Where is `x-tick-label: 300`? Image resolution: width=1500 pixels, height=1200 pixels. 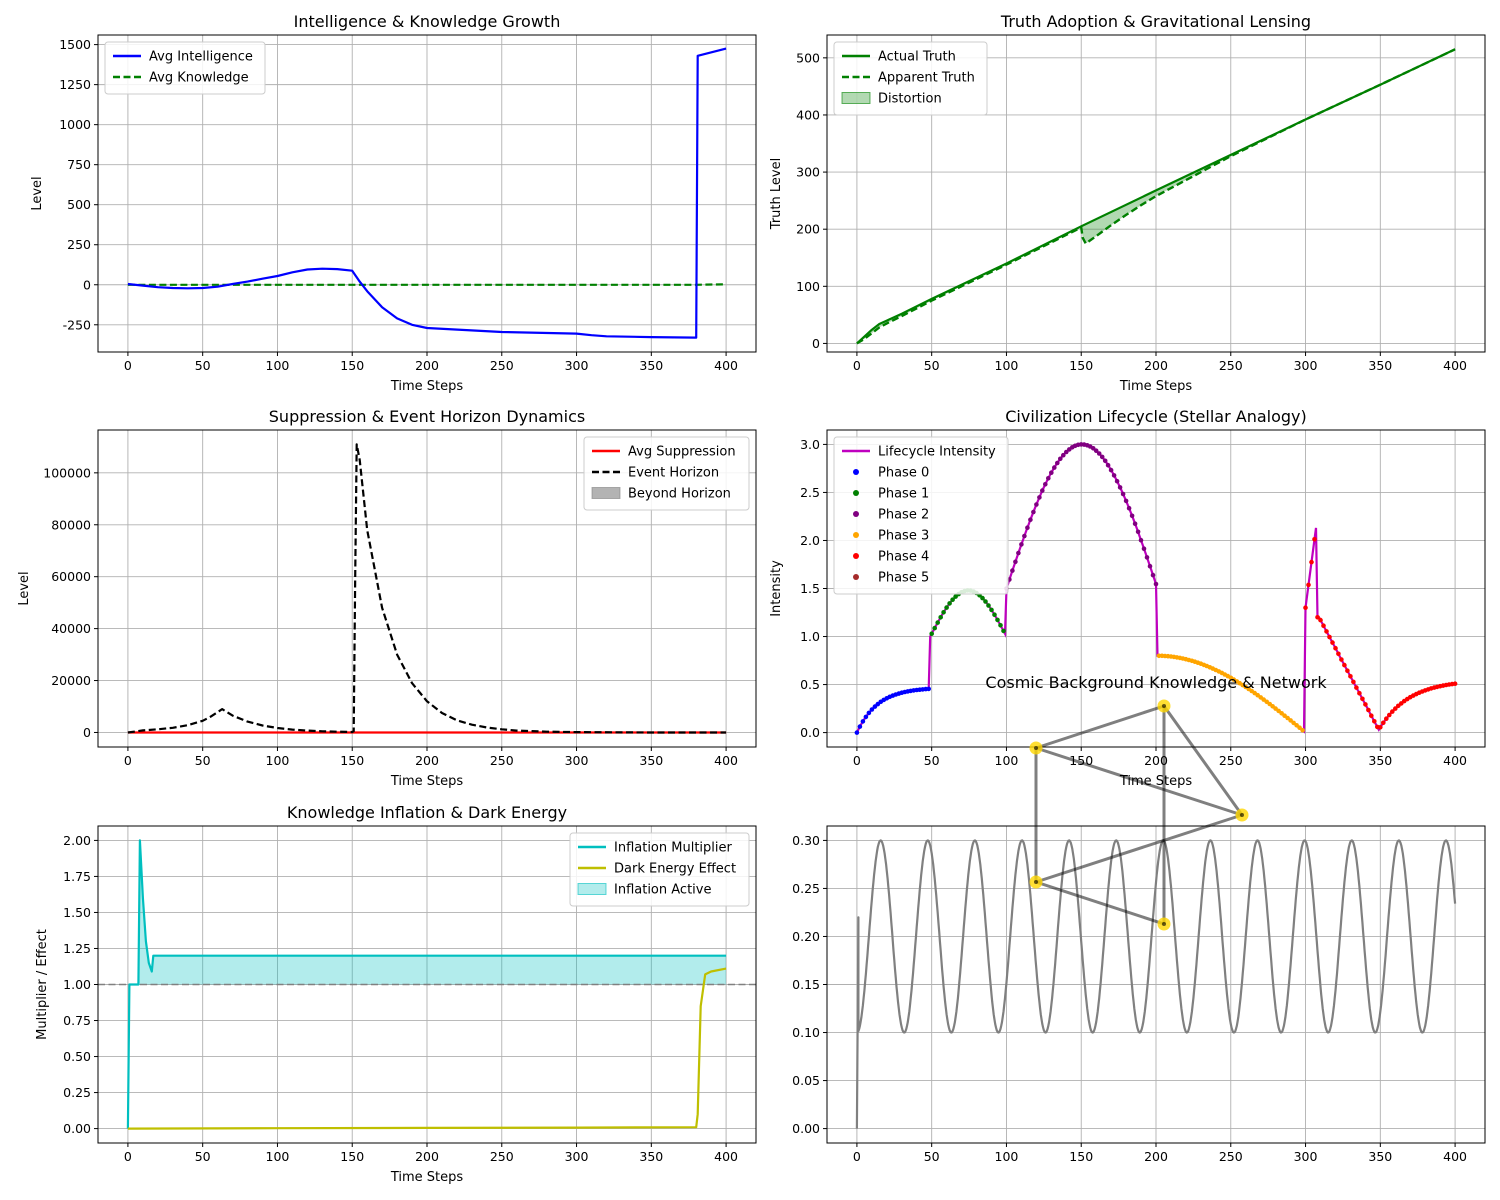
x-tick-label: 300 is located at coordinates (1306, 760).